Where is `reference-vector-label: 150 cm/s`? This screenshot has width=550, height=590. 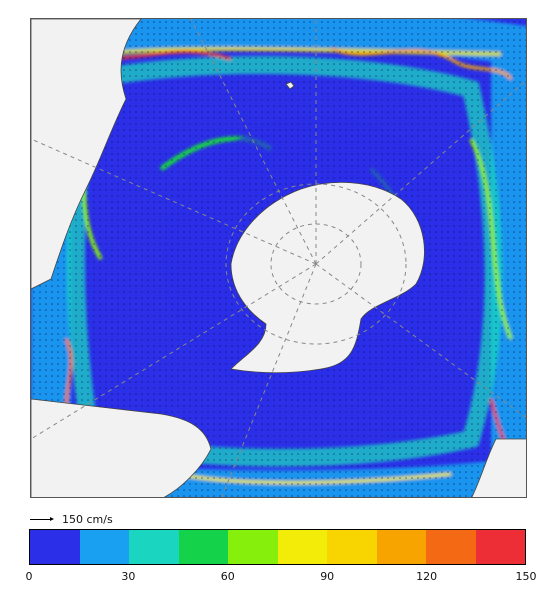
reference-vector-label: 150 cm/s is located at coordinates (87, 519).